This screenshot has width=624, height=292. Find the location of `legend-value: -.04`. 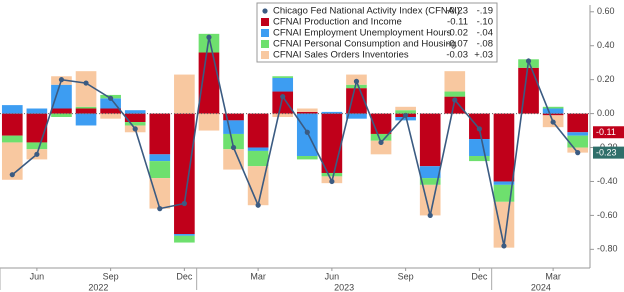

legend-value: -.04 is located at coordinates (485, 33).